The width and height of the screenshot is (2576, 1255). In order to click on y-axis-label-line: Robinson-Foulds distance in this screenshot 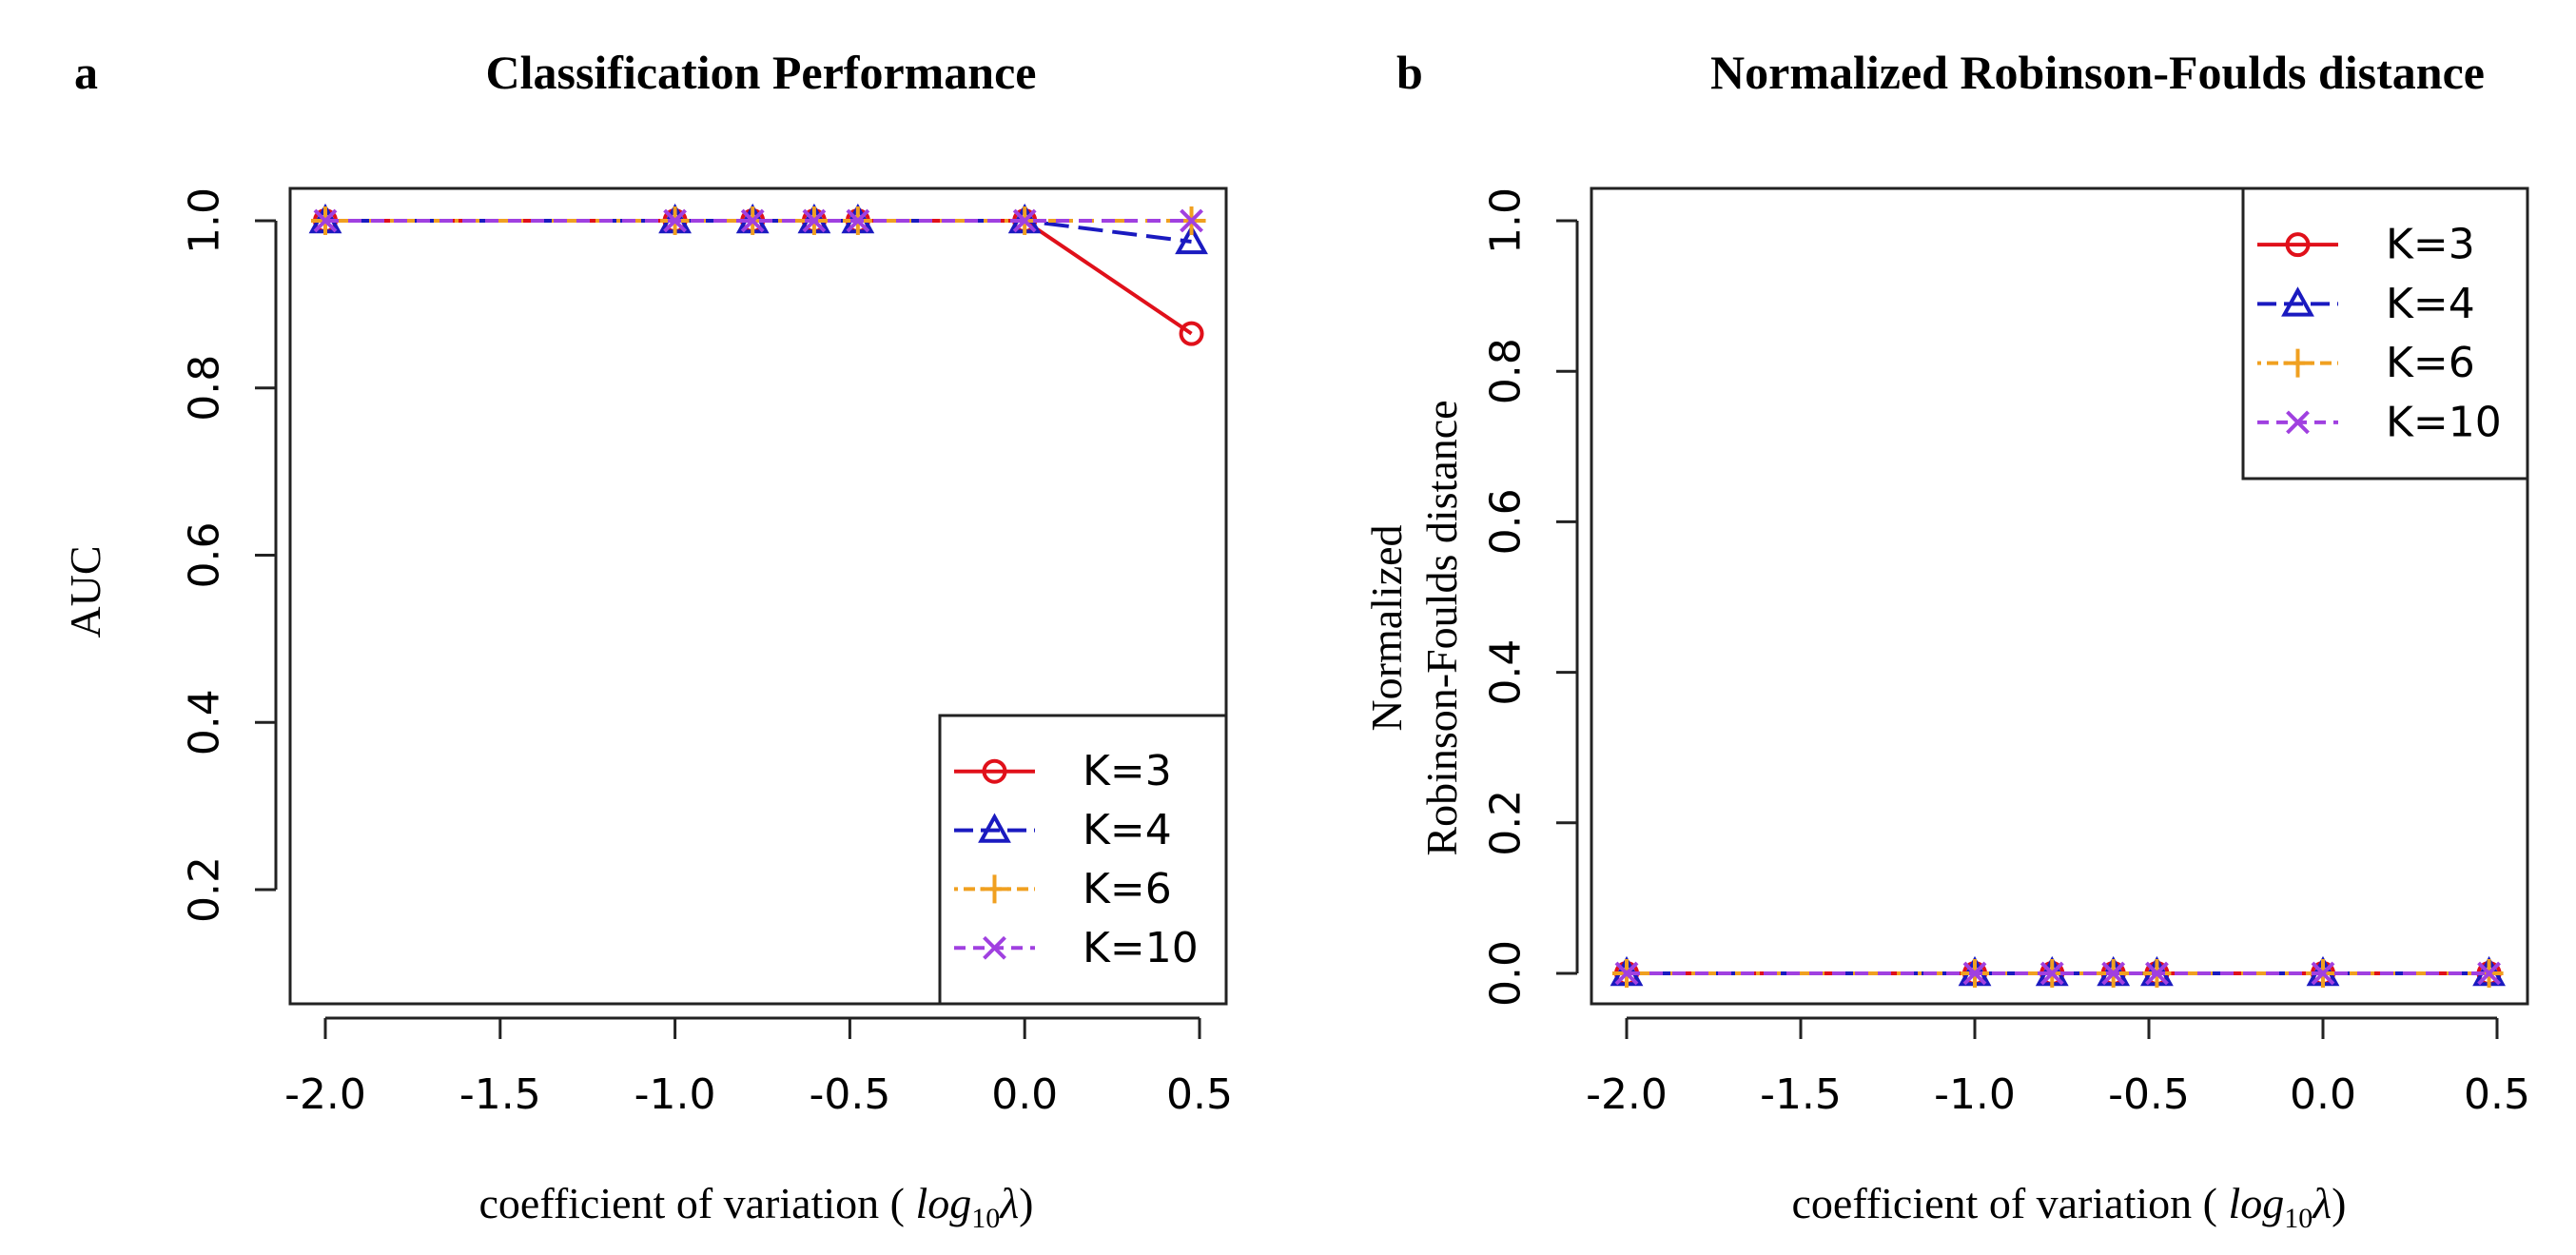, I will do `click(1442, 627)`.